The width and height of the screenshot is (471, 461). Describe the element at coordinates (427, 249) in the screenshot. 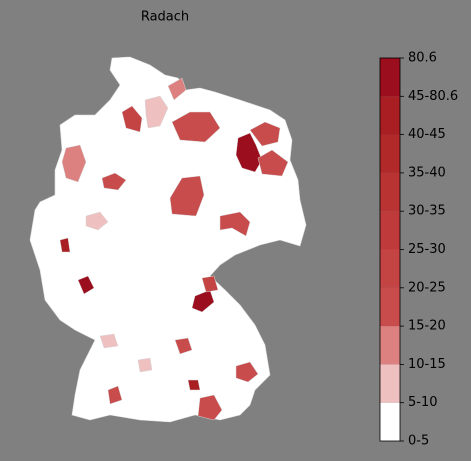

I see `colorbar-label: 25-30` at that location.